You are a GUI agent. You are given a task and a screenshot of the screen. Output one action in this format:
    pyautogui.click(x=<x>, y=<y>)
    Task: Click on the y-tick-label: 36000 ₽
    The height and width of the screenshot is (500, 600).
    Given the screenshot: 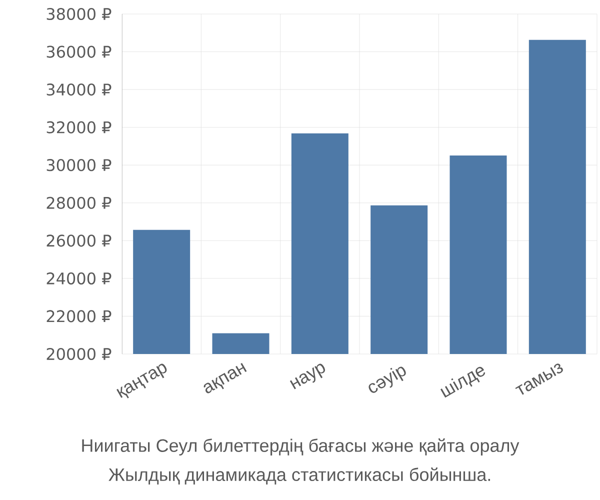 What is the action you would take?
    pyautogui.click(x=79, y=52)
    